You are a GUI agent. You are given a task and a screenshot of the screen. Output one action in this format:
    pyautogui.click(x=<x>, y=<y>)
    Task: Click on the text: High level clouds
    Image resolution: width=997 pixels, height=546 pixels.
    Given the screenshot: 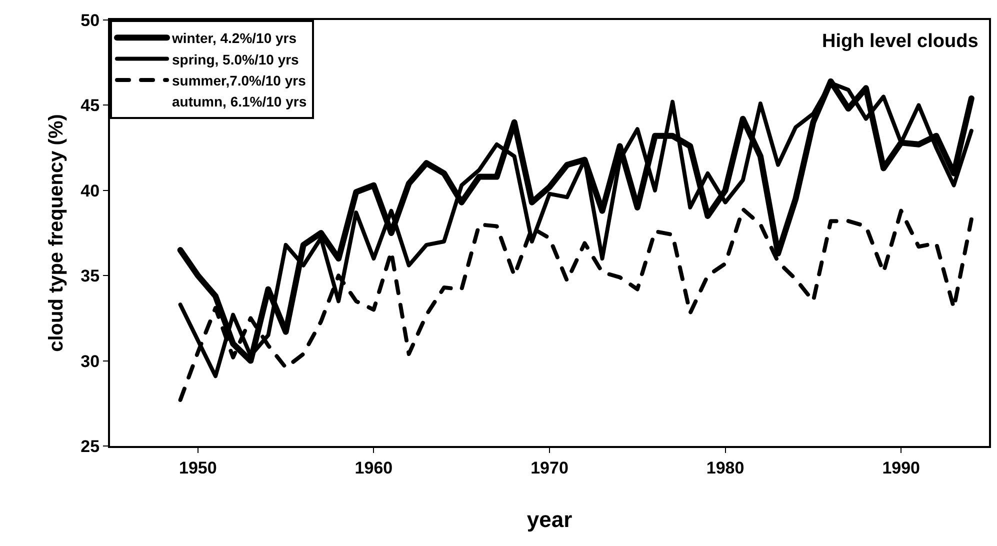 What is the action you would take?
    pyautogui.click(x=900, y=41)
    